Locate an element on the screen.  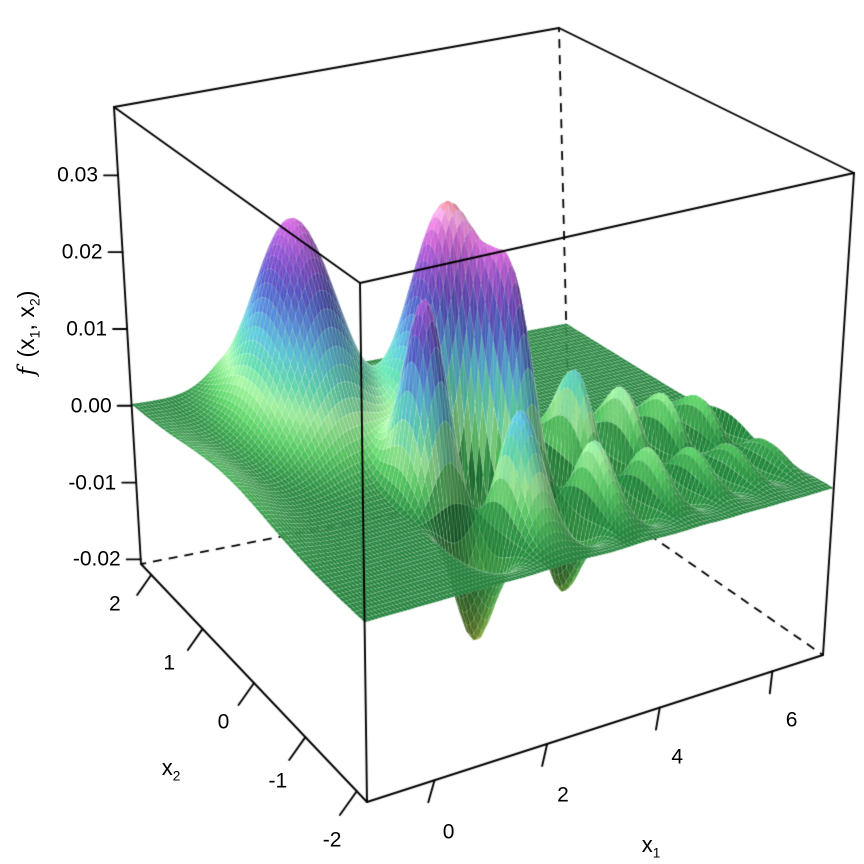
x2-axis-title: x2 is located at coordinates (171, 769).